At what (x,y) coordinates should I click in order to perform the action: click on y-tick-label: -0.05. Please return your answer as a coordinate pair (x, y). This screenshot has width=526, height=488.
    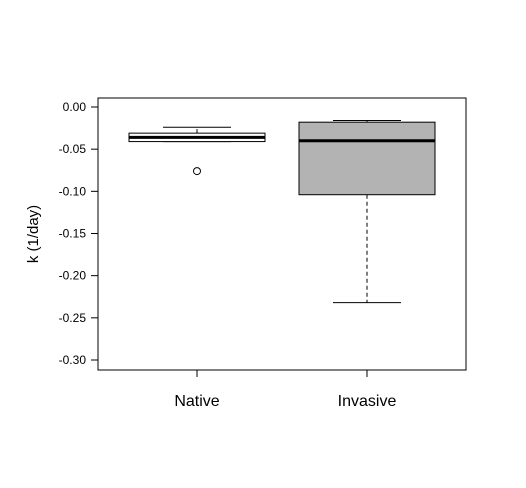
    Looking at the image, I should click on (73, 149).